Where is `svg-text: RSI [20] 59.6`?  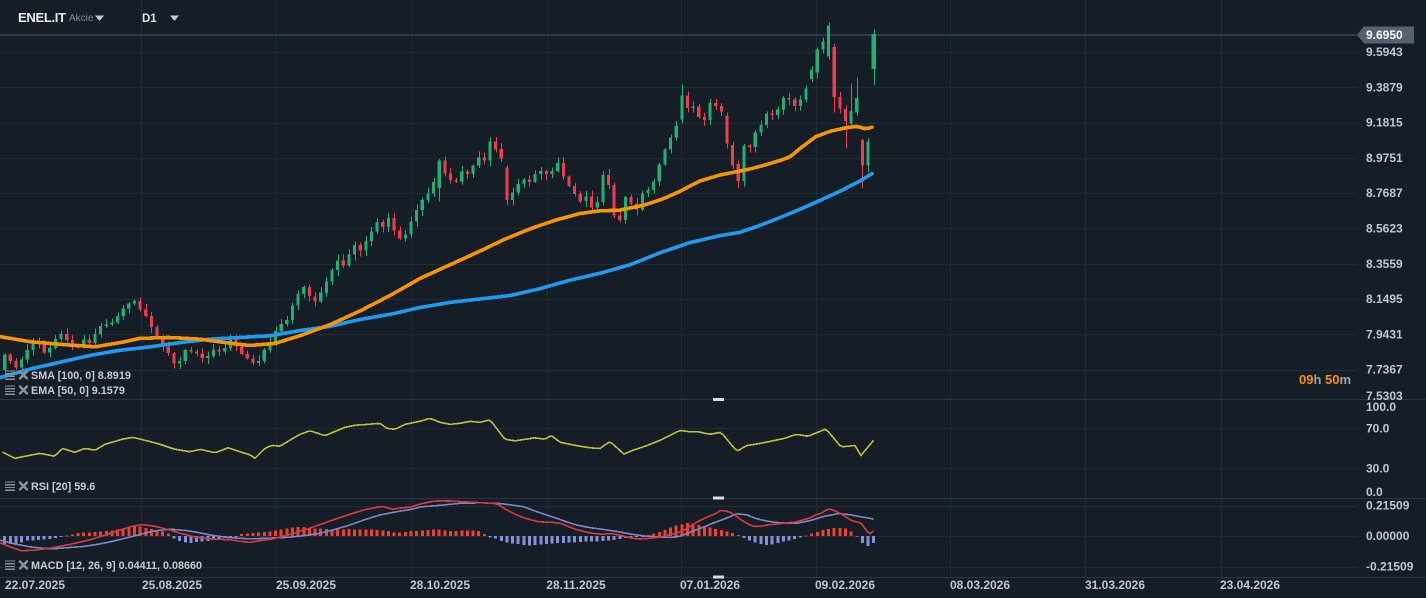
svg-text: RSI [20] 59.6 is located at coordinates (63, 487).